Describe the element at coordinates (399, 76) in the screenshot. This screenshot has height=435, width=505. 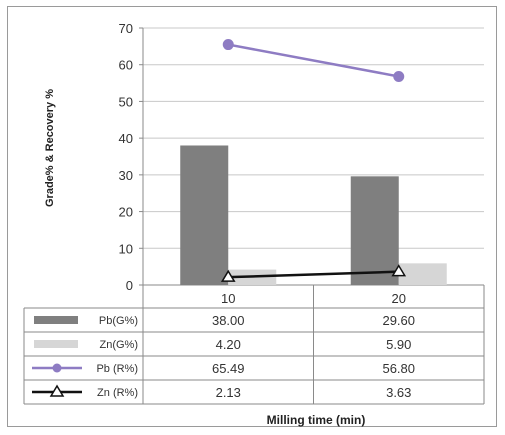
I see `point-pb-r--20` at that location.